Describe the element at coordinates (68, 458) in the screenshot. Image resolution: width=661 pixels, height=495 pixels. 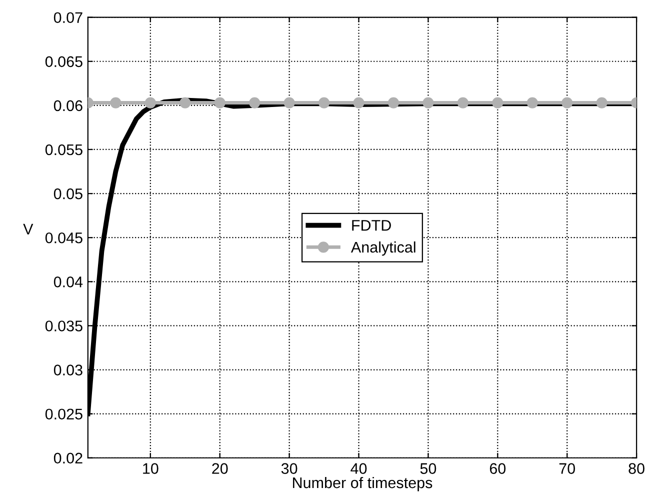
I see `y-tick-label: 0.02` at that location.